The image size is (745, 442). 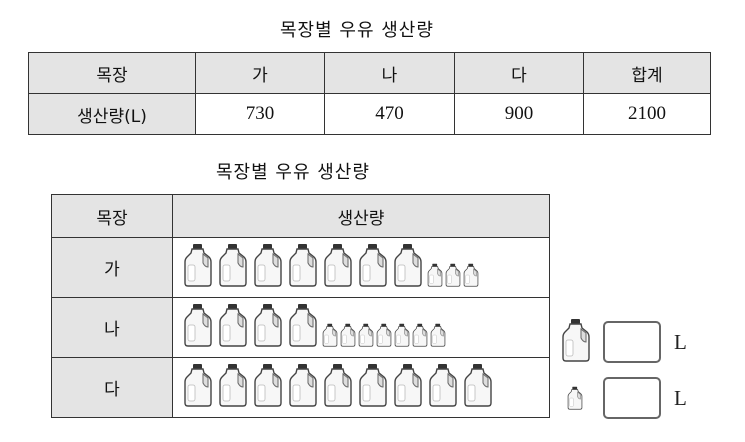 I want to click on summary-value-total: 2100, so click(x=647, y=114).